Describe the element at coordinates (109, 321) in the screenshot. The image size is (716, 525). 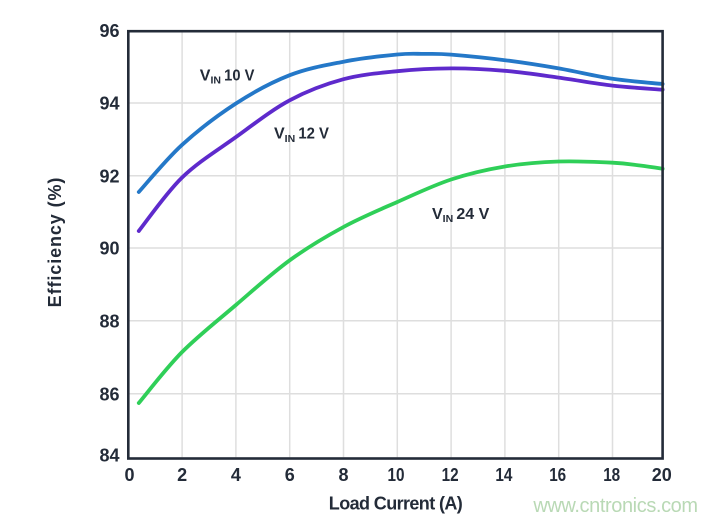
I see `svg-text: 88` at that location.